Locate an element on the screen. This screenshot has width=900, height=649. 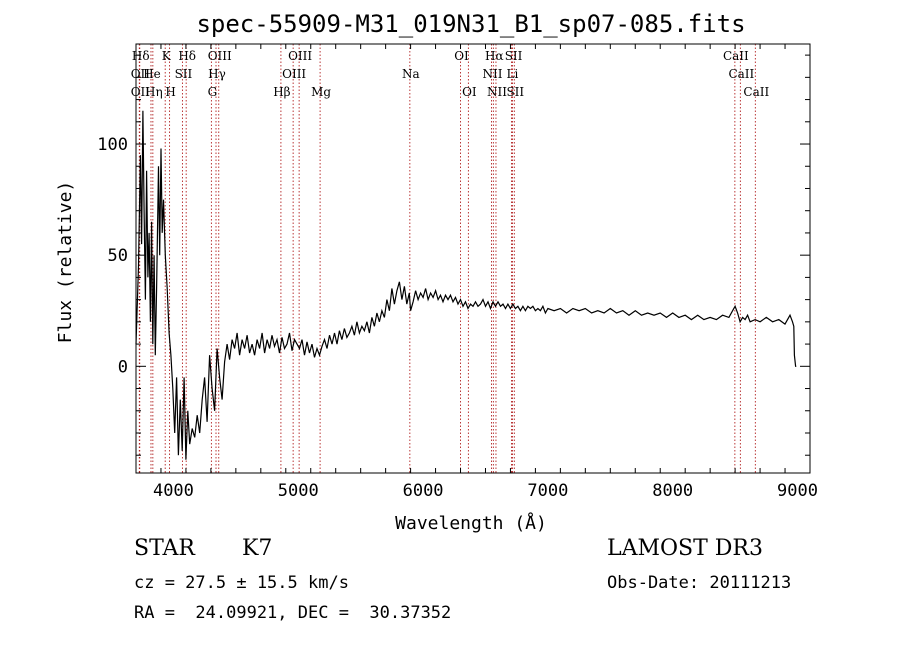
spectral-subclass: K7 is located at coordinates (257, 548).